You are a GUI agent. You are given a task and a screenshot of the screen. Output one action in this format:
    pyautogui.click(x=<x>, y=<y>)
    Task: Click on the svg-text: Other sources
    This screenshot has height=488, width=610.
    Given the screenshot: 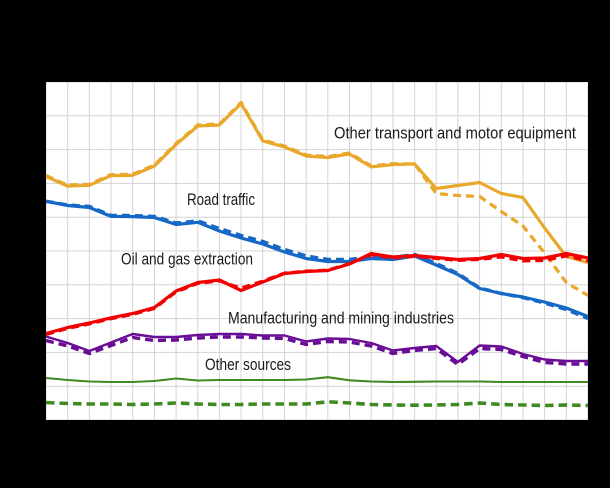 What is the action you would take?
    pyautogui.click(x=248, y=364)
    